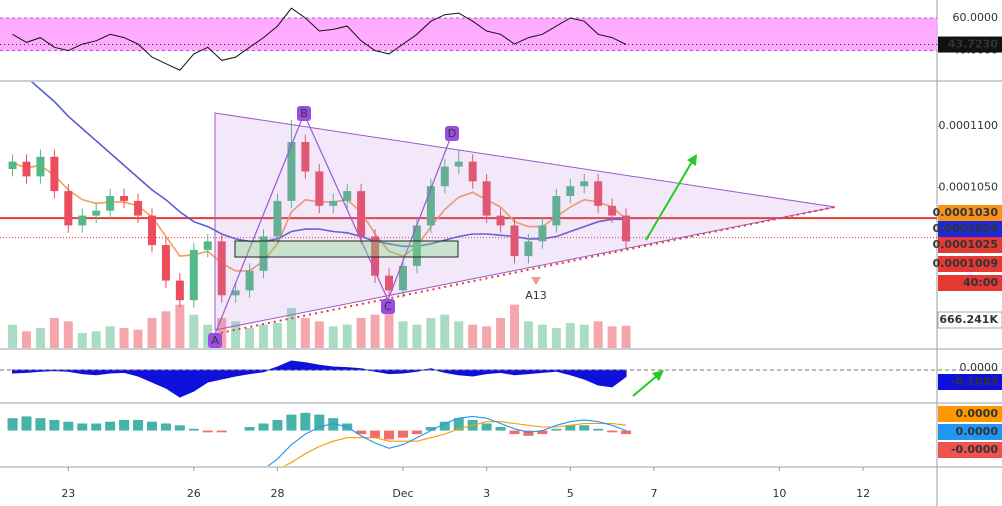 The width and height of the screenshot is (1002, 506). I want to click on x-tick-label: Dec, so click(402, 493).